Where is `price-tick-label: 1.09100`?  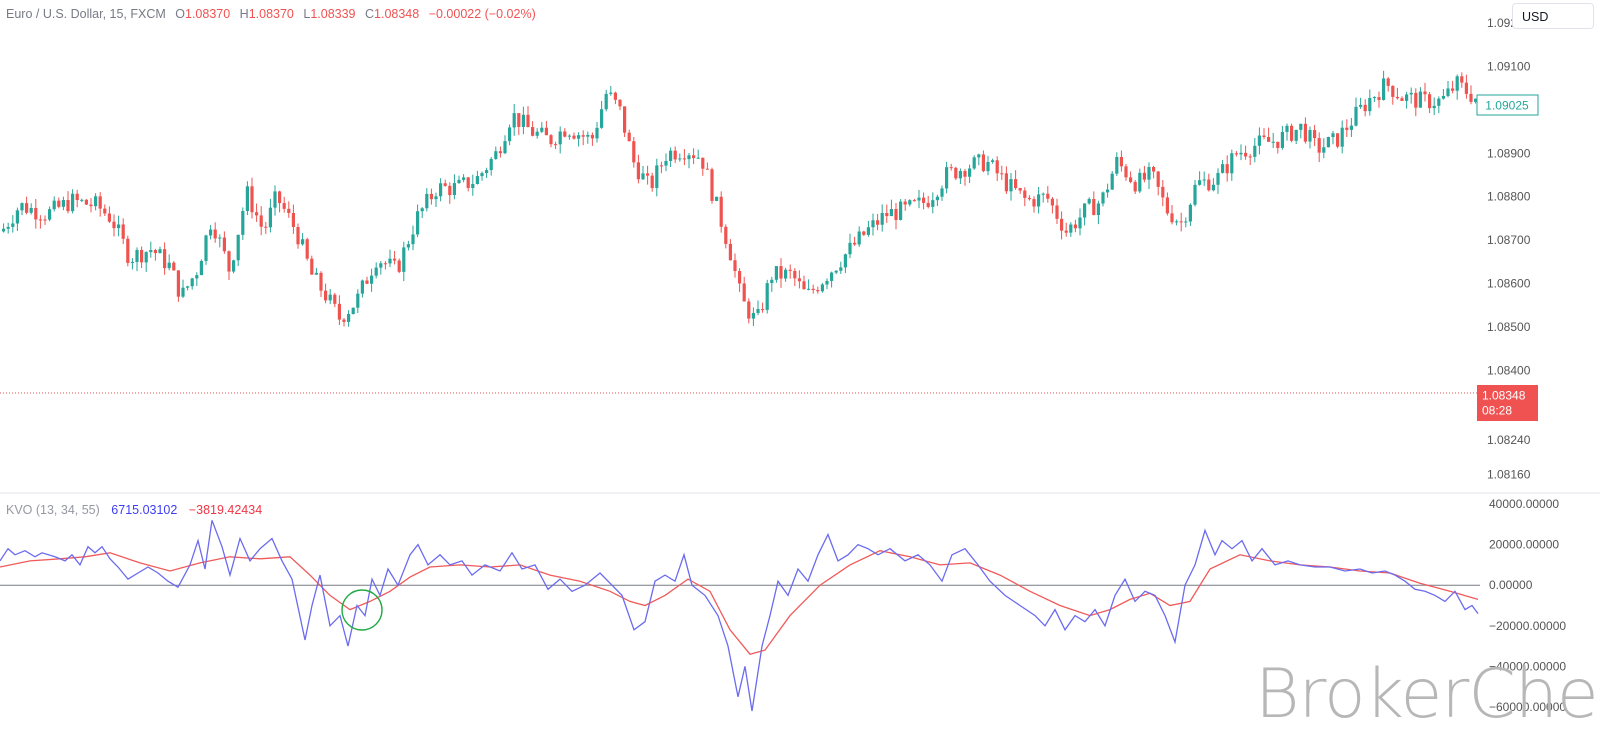
price-tick-label: 1.09100 is located at coordinates (1509, 66).